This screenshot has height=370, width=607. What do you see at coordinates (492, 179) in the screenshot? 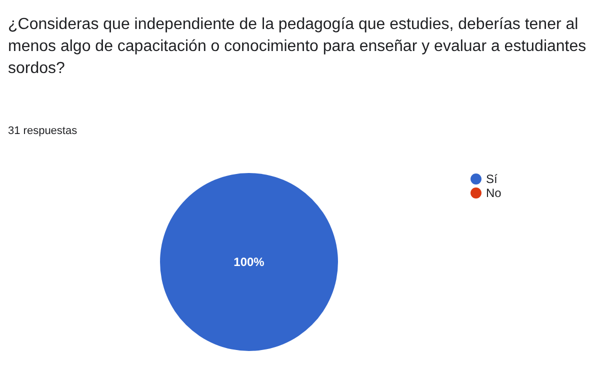
I see `legend-label: Sí` at bounding box center [492, 179].